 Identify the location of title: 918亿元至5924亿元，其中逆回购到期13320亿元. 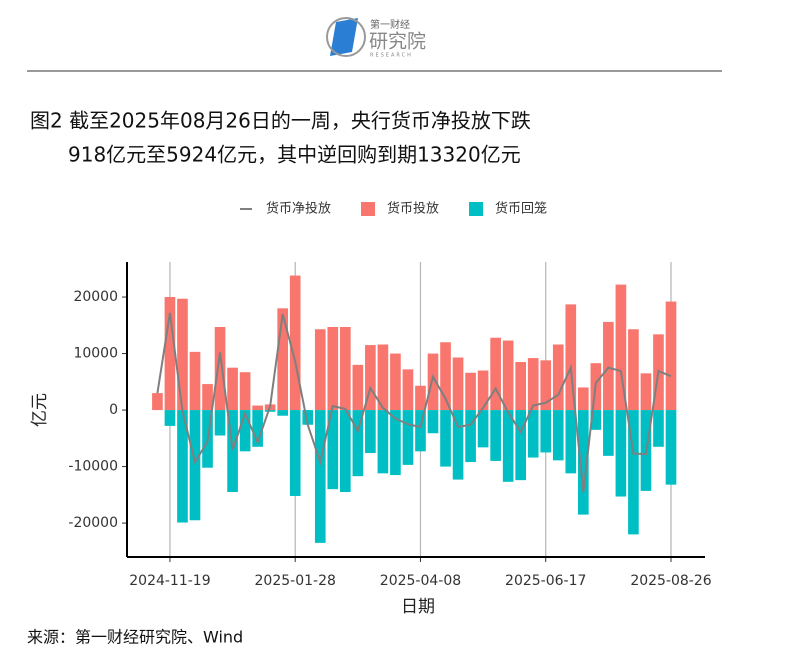
(294, 155).